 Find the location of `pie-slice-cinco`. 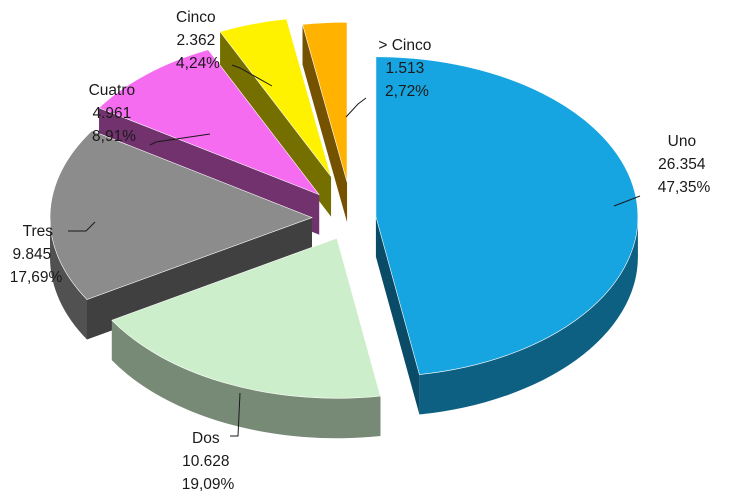

pie-slice-cinco is located at coordinates (275, 117).